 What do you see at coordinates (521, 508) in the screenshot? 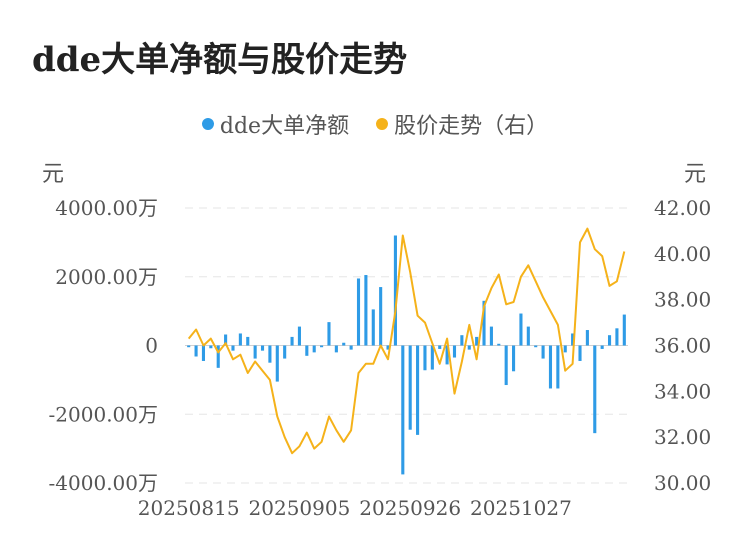
I see `x-tick-label: 20251027` at bounding box center [521, 508].